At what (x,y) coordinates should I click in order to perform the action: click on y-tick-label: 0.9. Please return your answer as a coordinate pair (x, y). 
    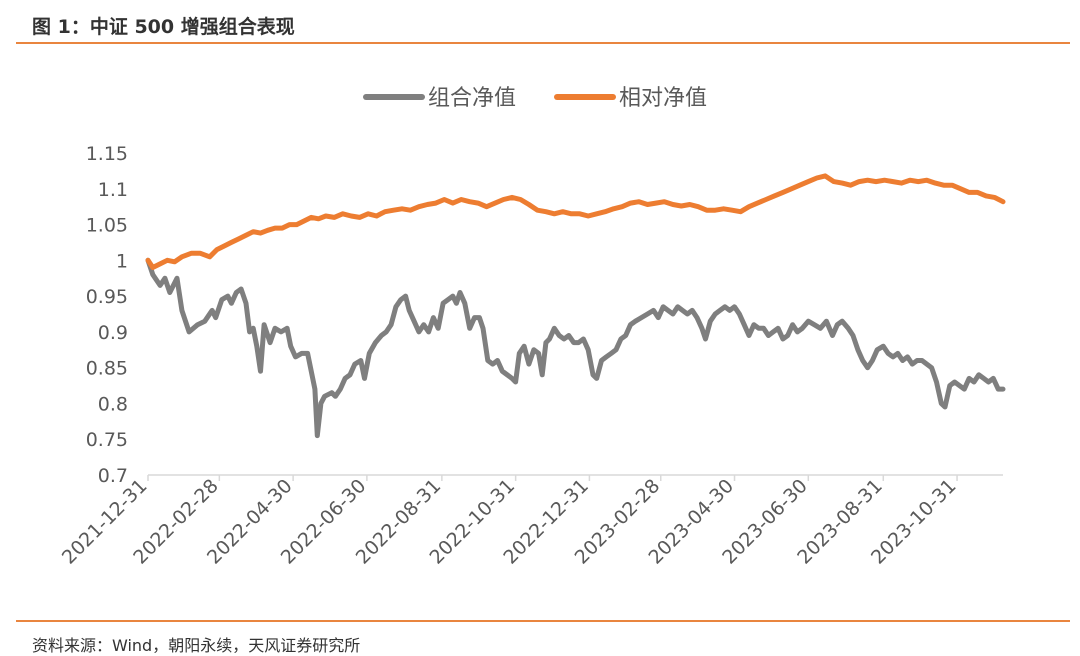
    Looking at the image, I should click on (113, 333).